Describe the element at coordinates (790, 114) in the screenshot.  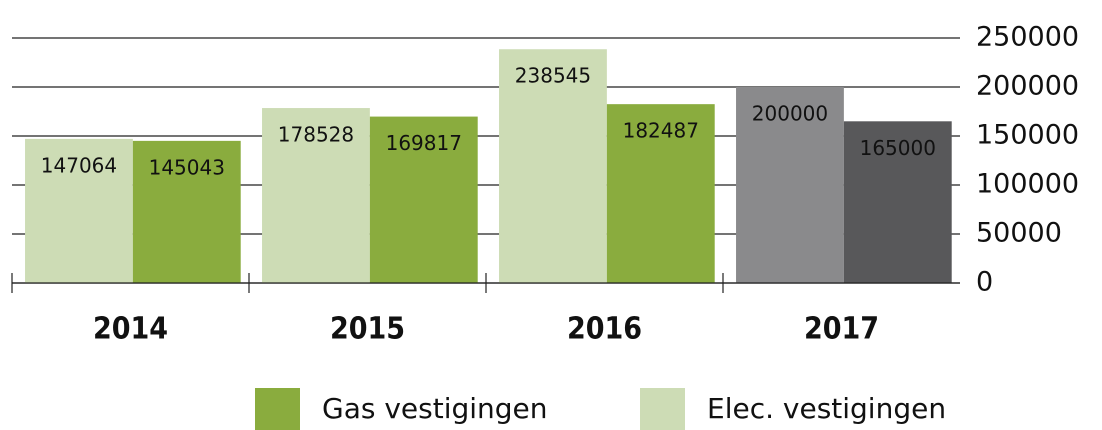
I see `value-label: 200000` at that location.